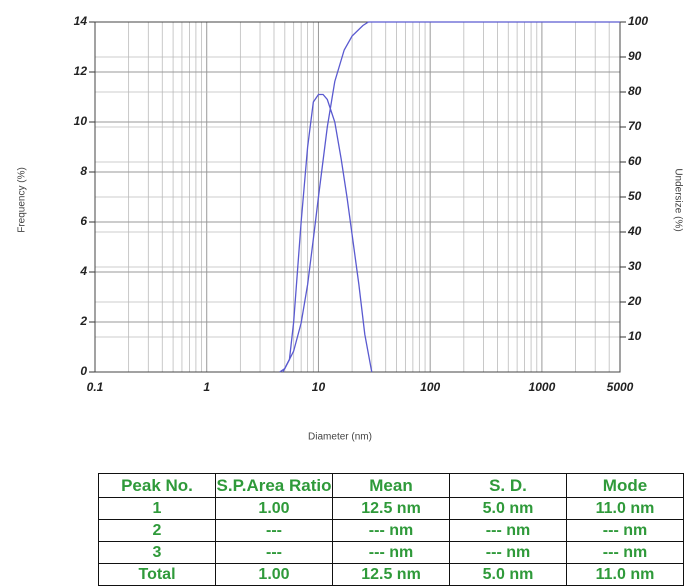  I want to click on y2-tick-label: 20, so click(634, 301).